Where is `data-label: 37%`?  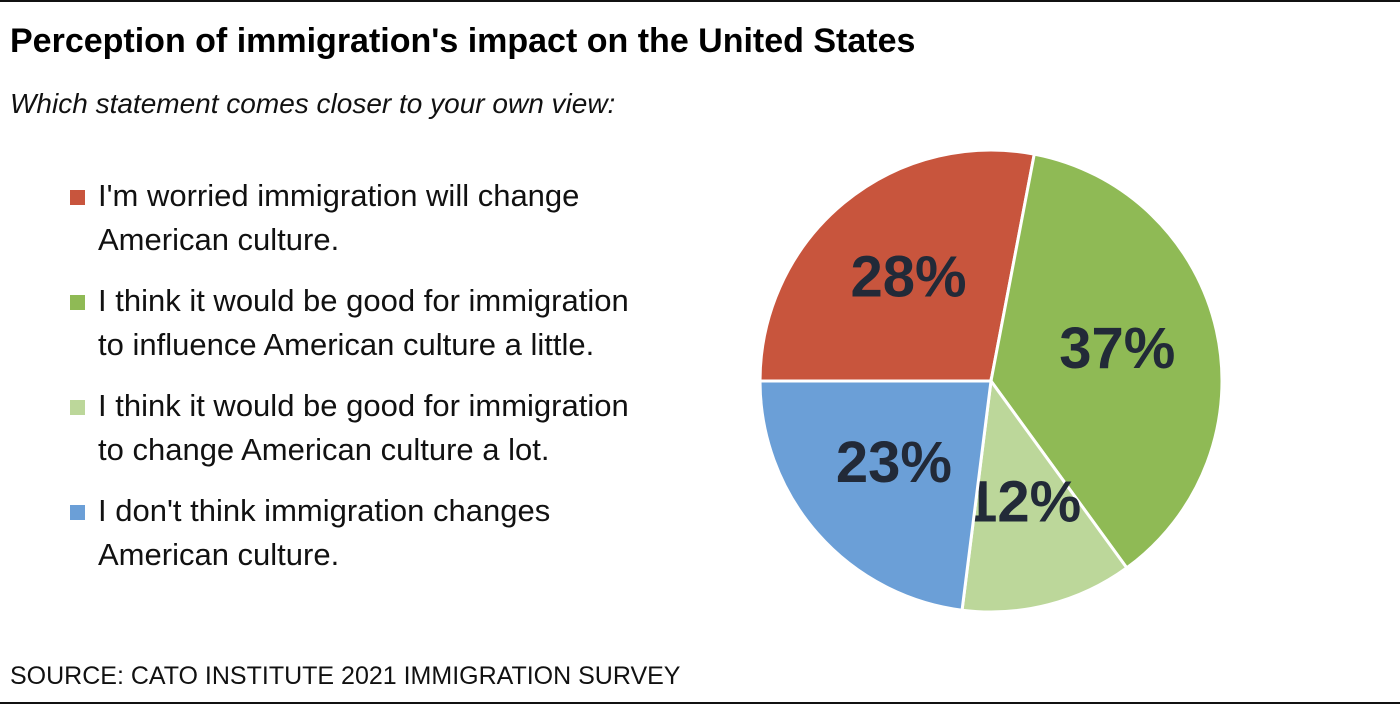
data-label: 37% is located at coordinates (1117, 348).